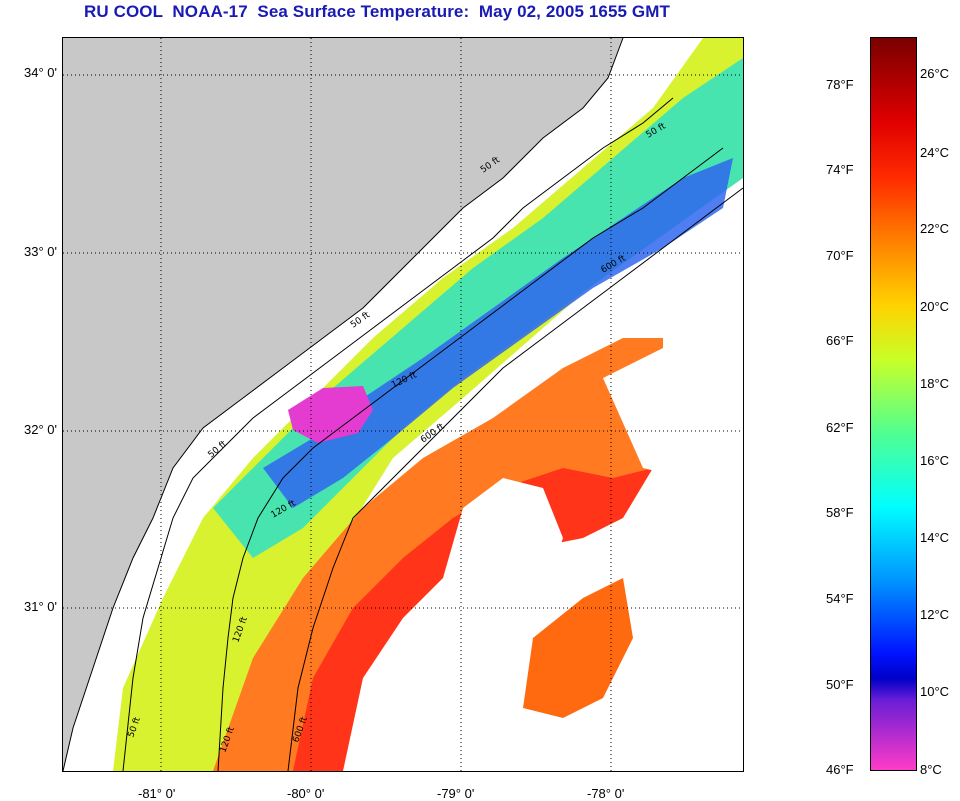  Describe the element at coordinates (935, 228) in the screenshot. I see `colorbar-c-label: 22°C` at that location.